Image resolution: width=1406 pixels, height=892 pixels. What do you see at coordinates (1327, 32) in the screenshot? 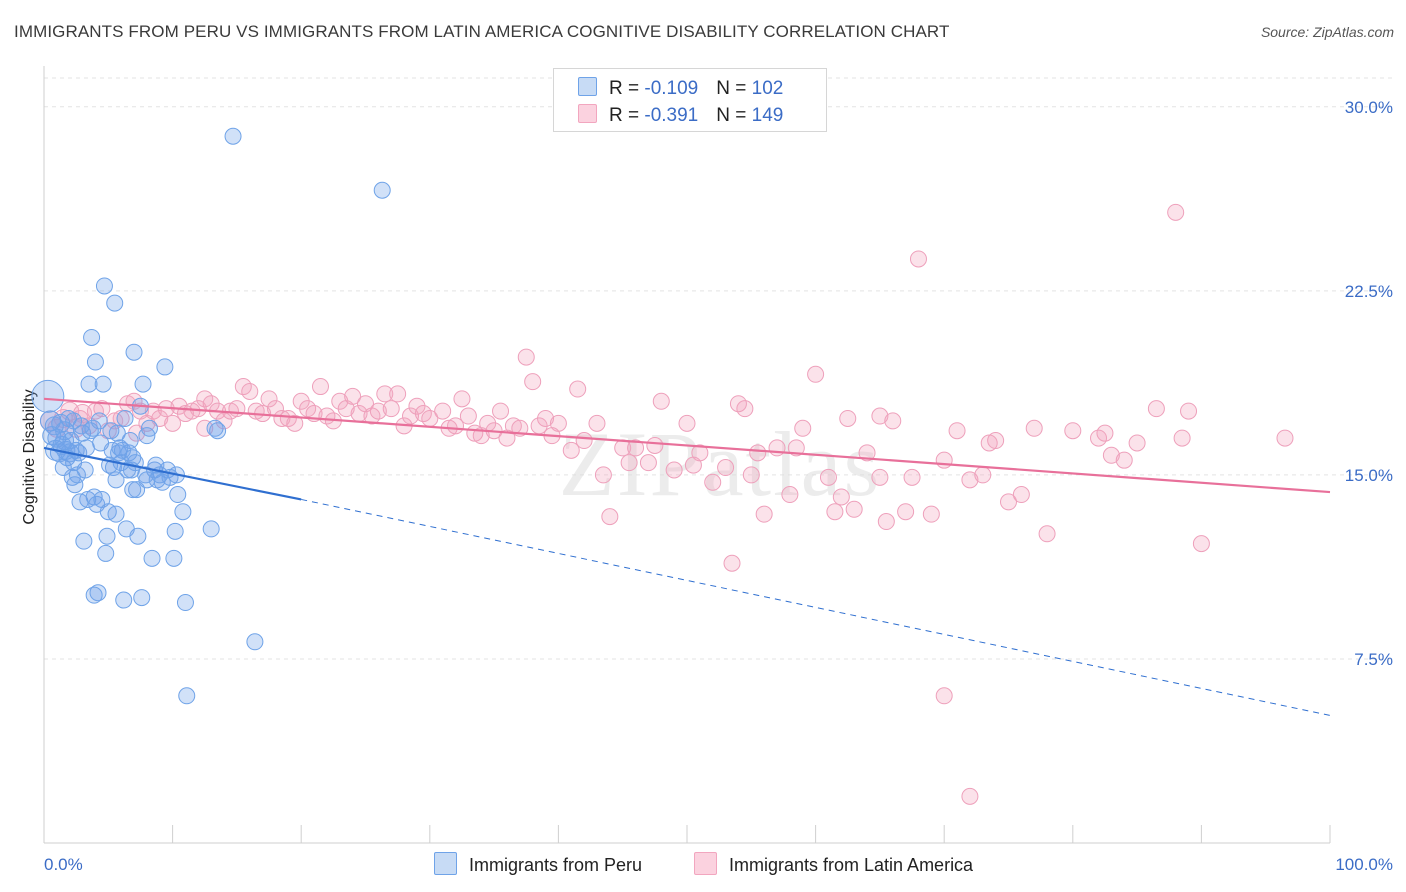
I see `chart-source: Source: ZipAtlas.com` at bounding box center [1327, 32].